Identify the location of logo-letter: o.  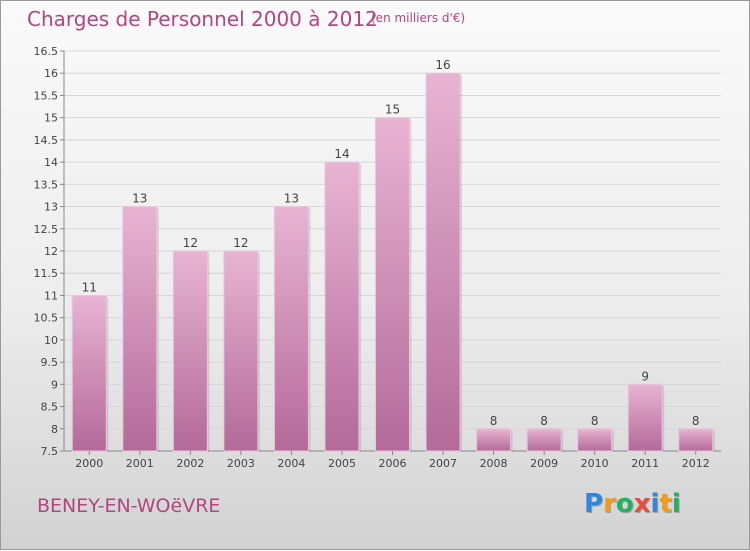
(624, 504).